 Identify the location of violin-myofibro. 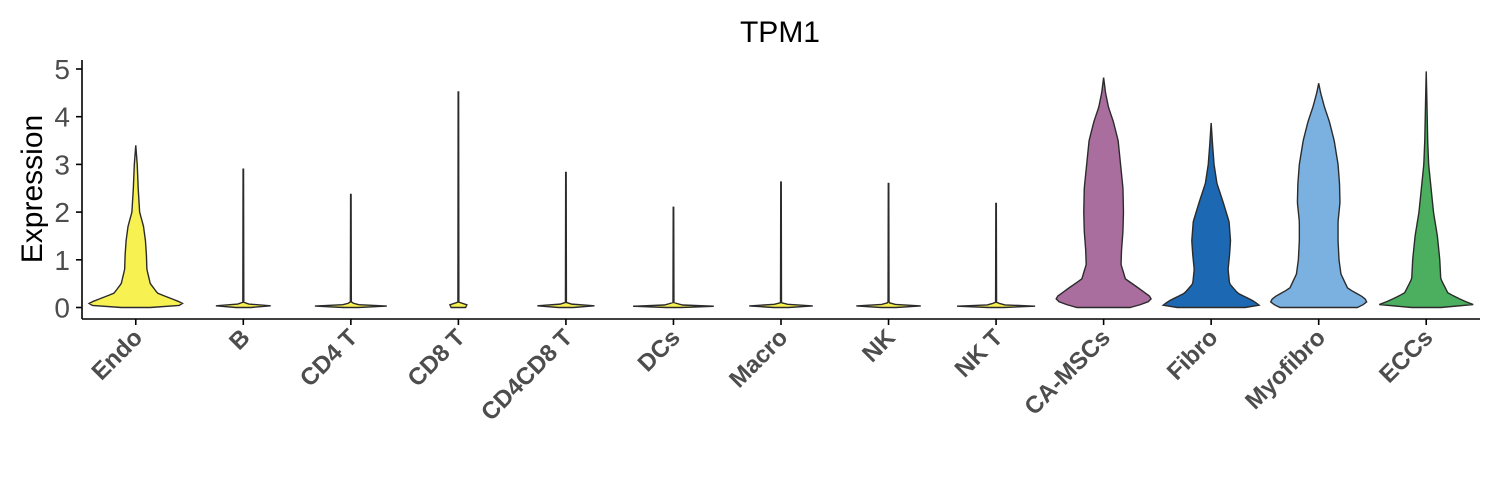
(1318, 196).